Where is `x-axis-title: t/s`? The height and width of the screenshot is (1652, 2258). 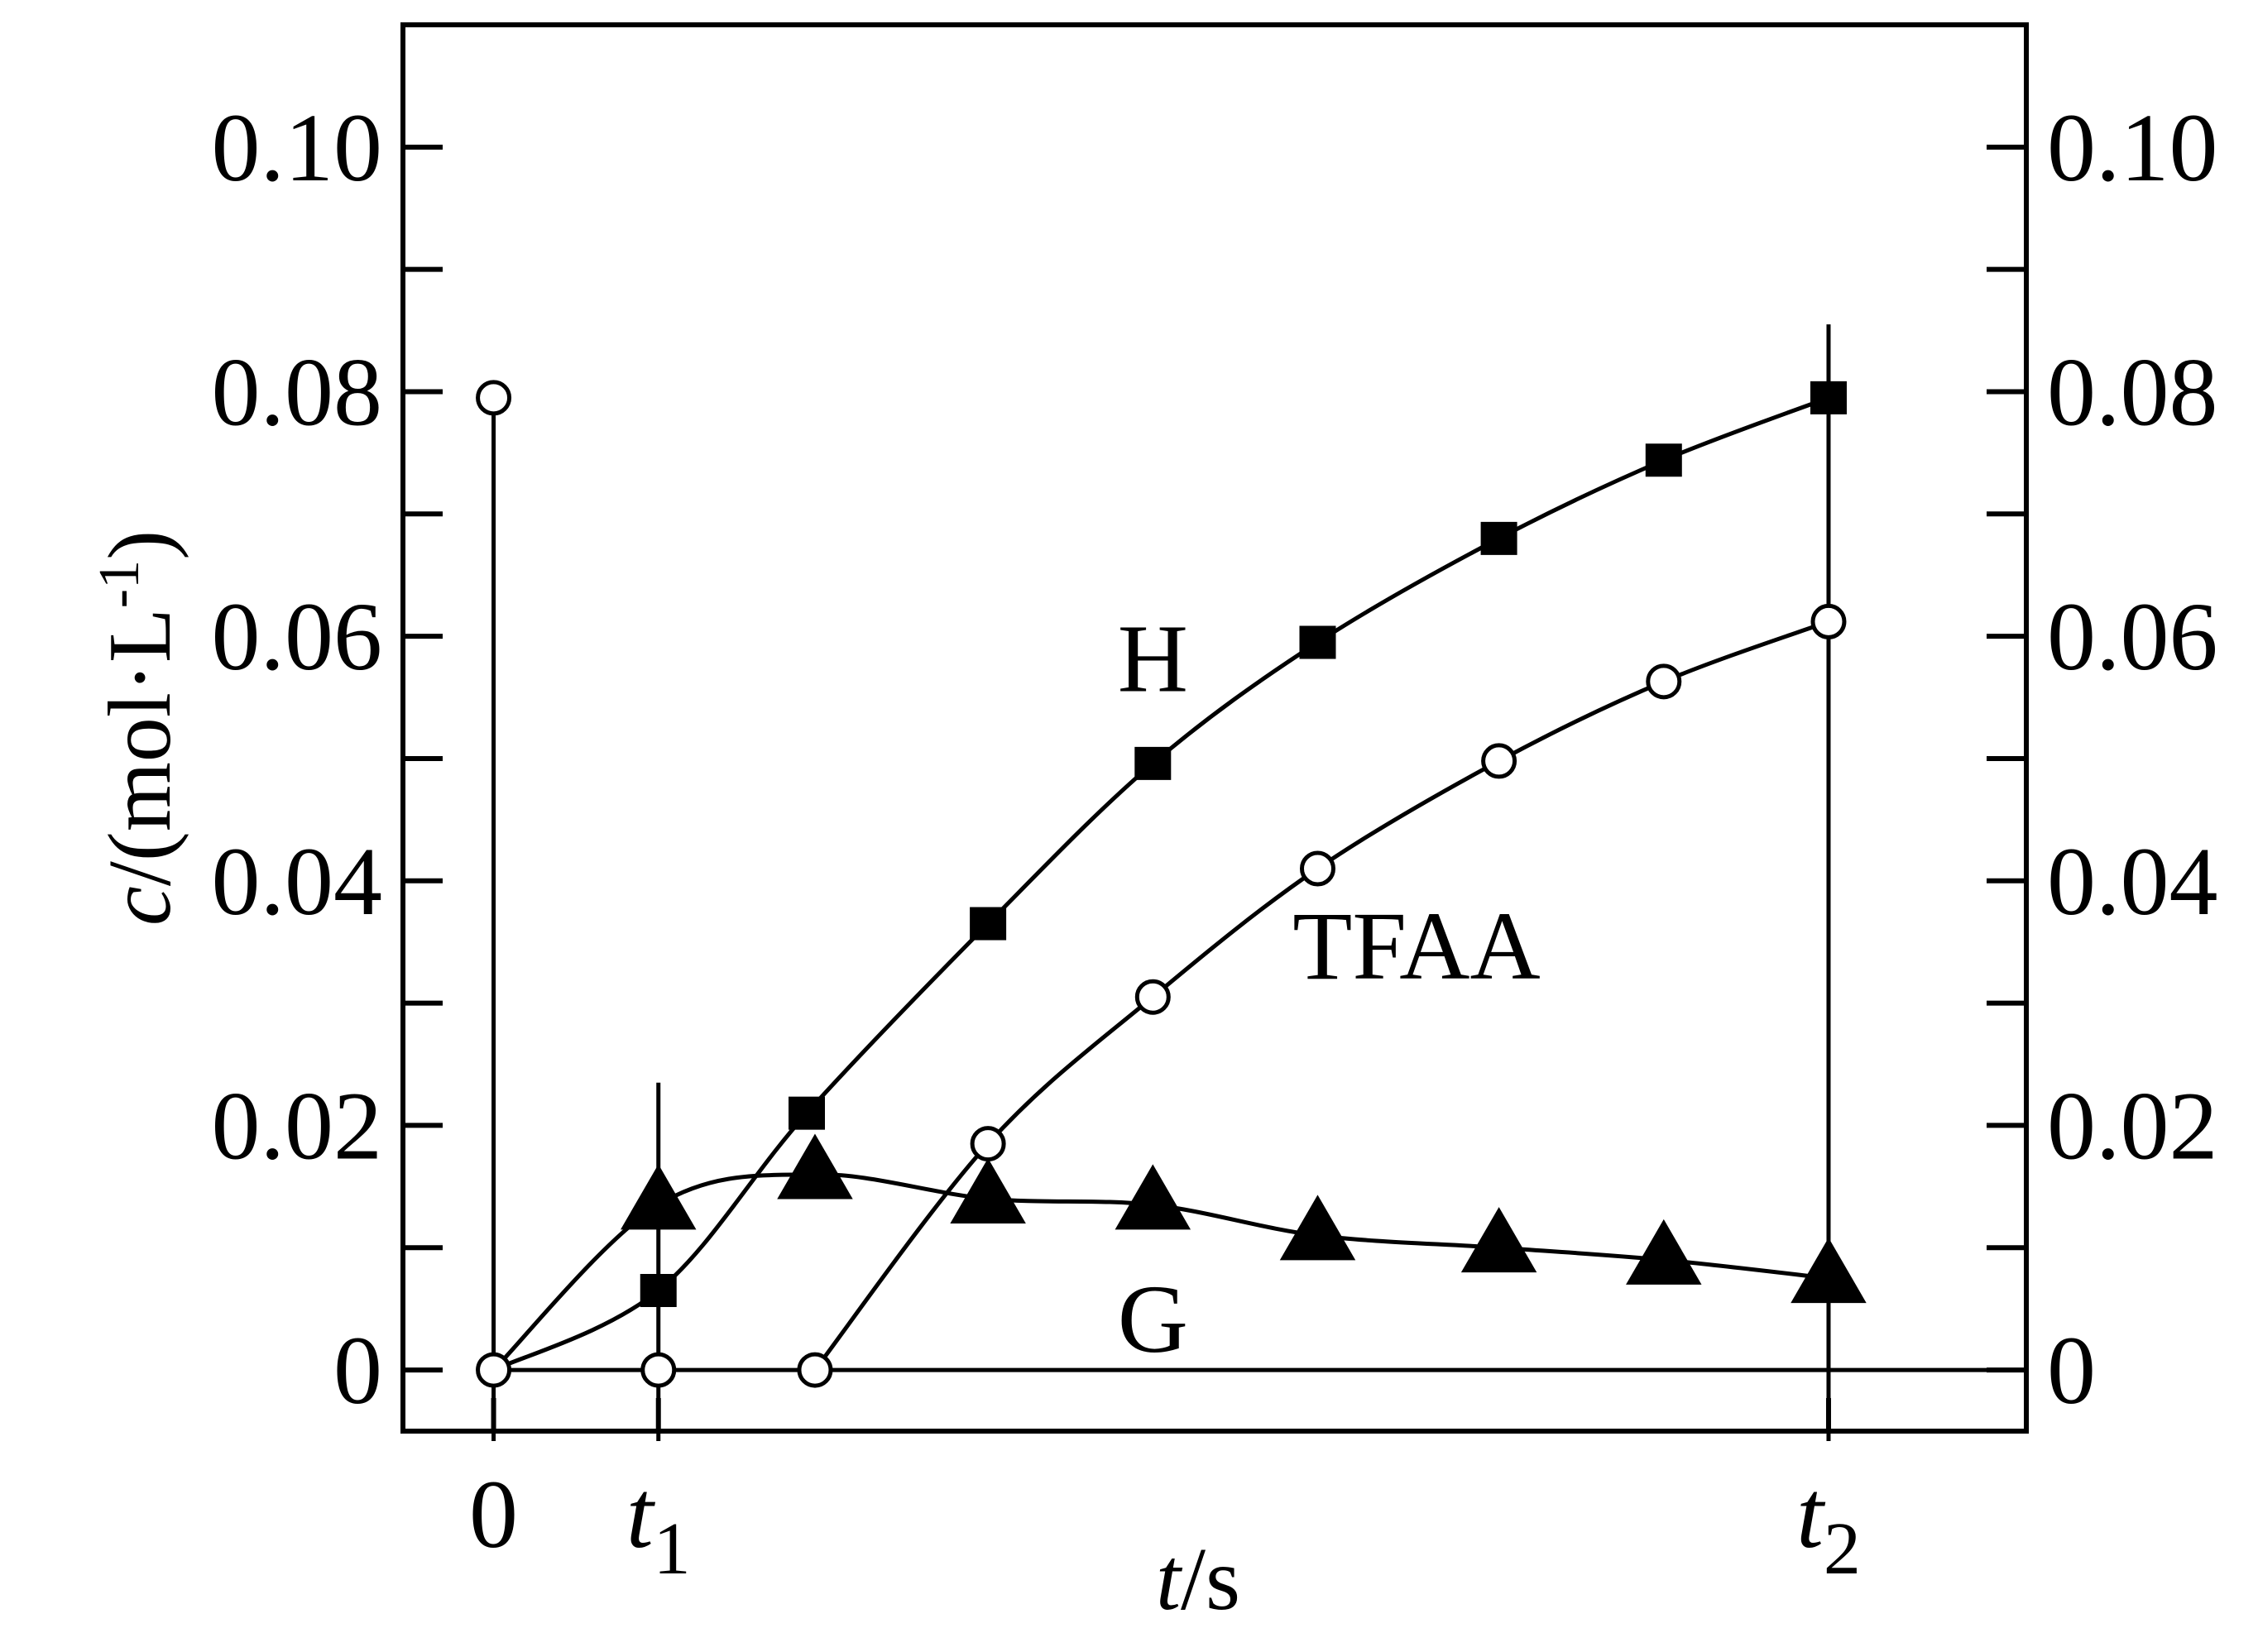 x-axis-title: t/s is located at coordinates (1198, 1579).